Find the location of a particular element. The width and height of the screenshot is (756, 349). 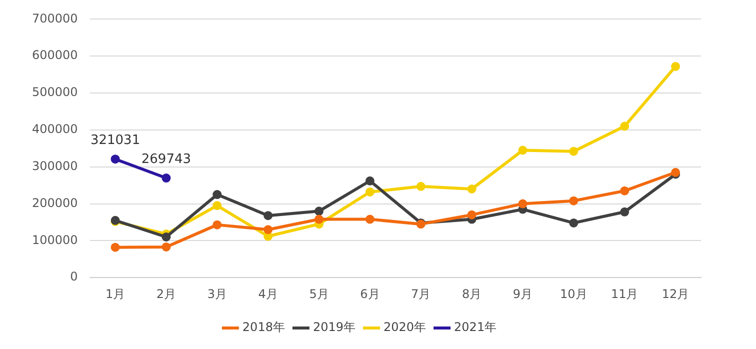

x-tick-label: 9月 is located at coordinates (522, 293).